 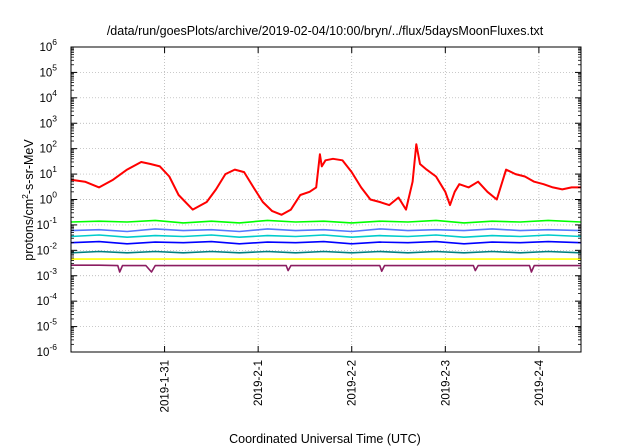 What do you see at coordinates (446, 383) in the screenshot?
I see `x-tick-label: 2019-2-3` at bounding box center [446, 383].